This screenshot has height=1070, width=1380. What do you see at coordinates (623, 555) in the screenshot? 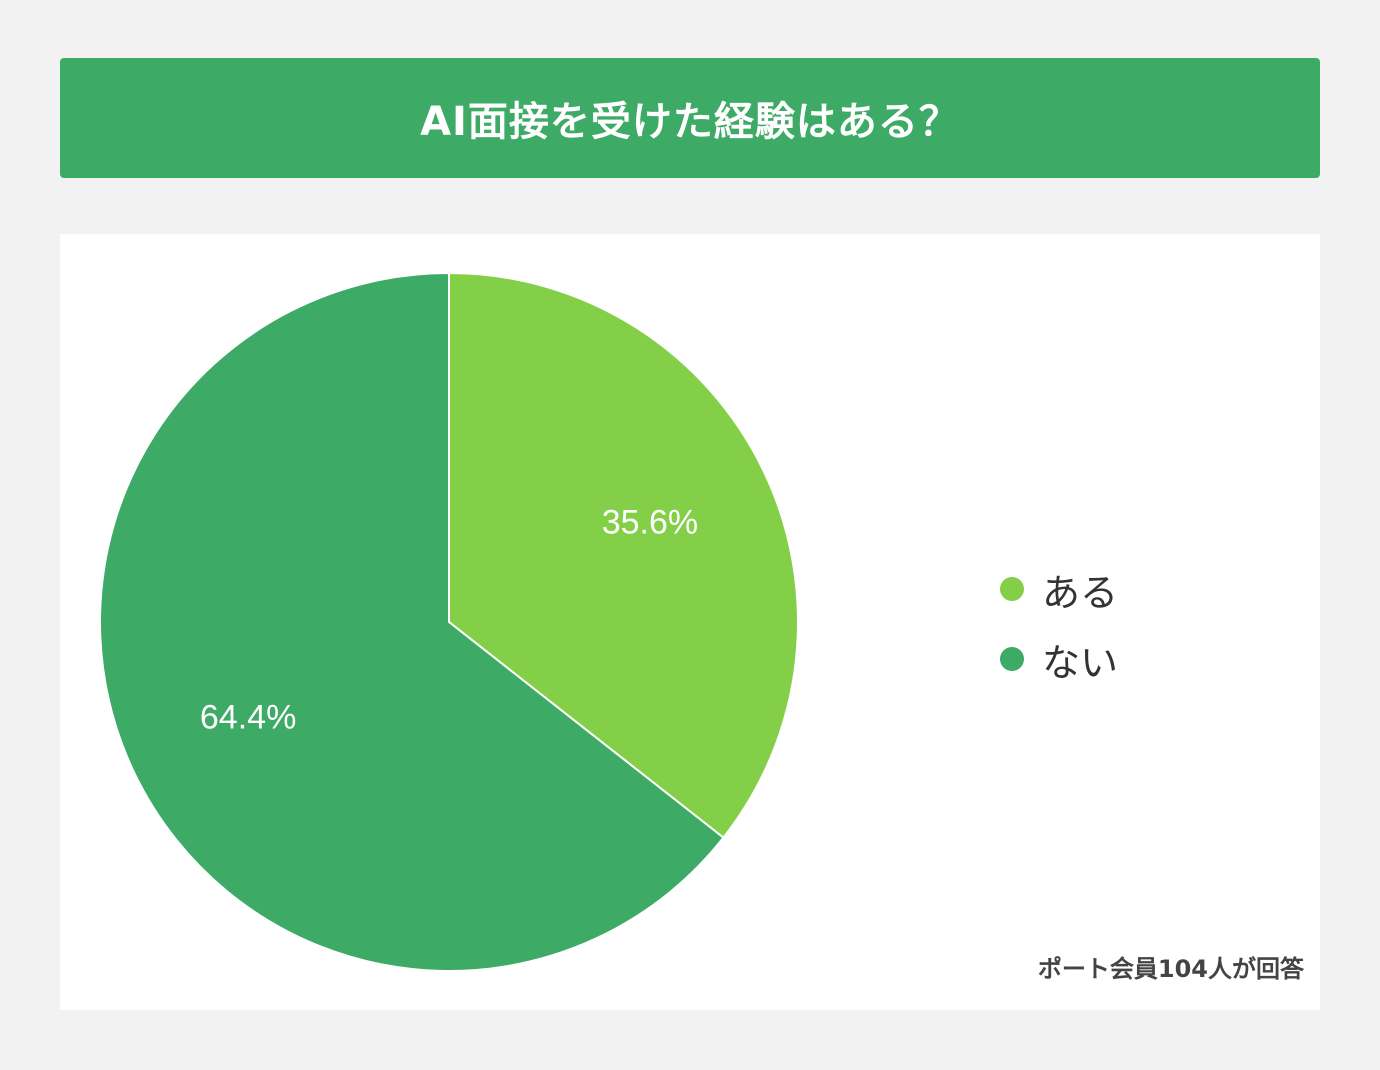
I see `pie-slice-aru` at bounding box center [623, 555].